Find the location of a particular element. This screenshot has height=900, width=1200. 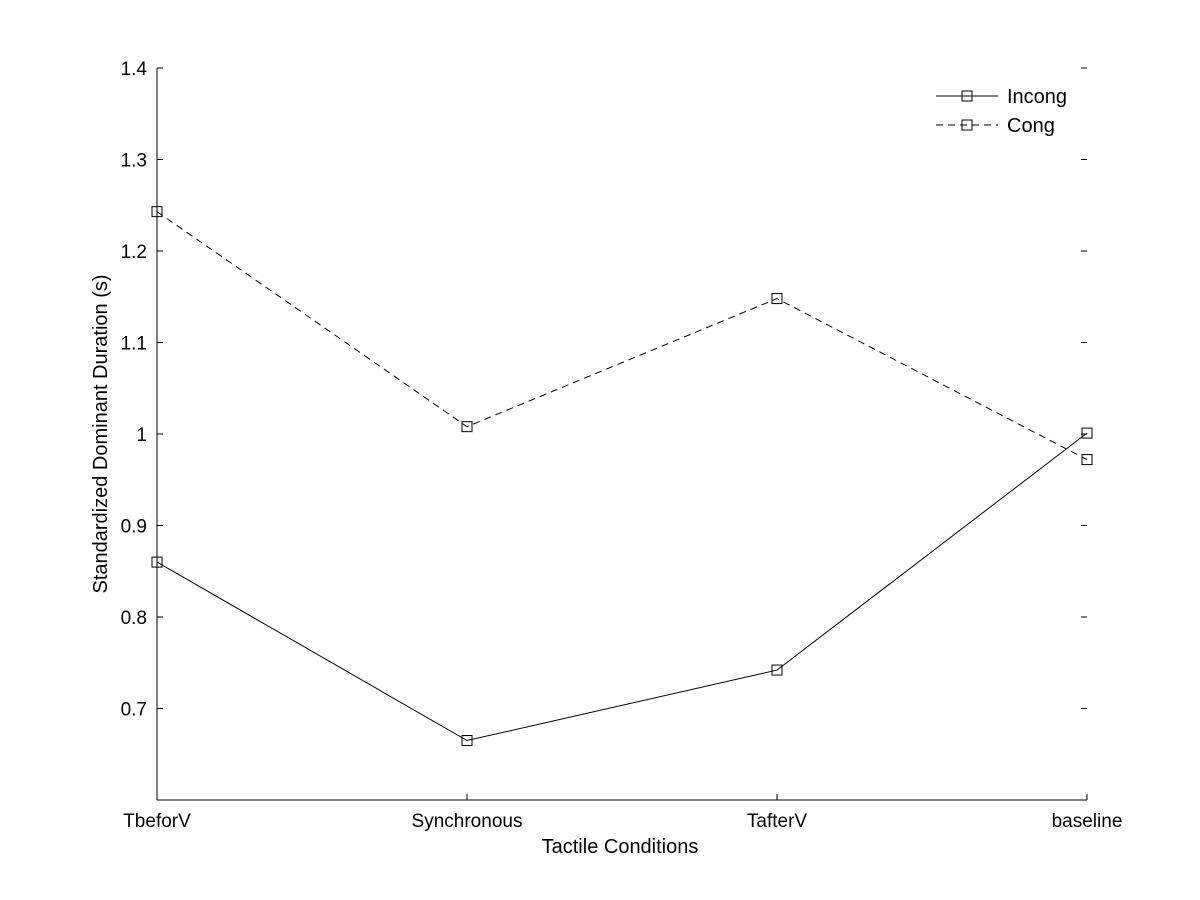

legend-marker-incong is located at coordinates (967, 96).